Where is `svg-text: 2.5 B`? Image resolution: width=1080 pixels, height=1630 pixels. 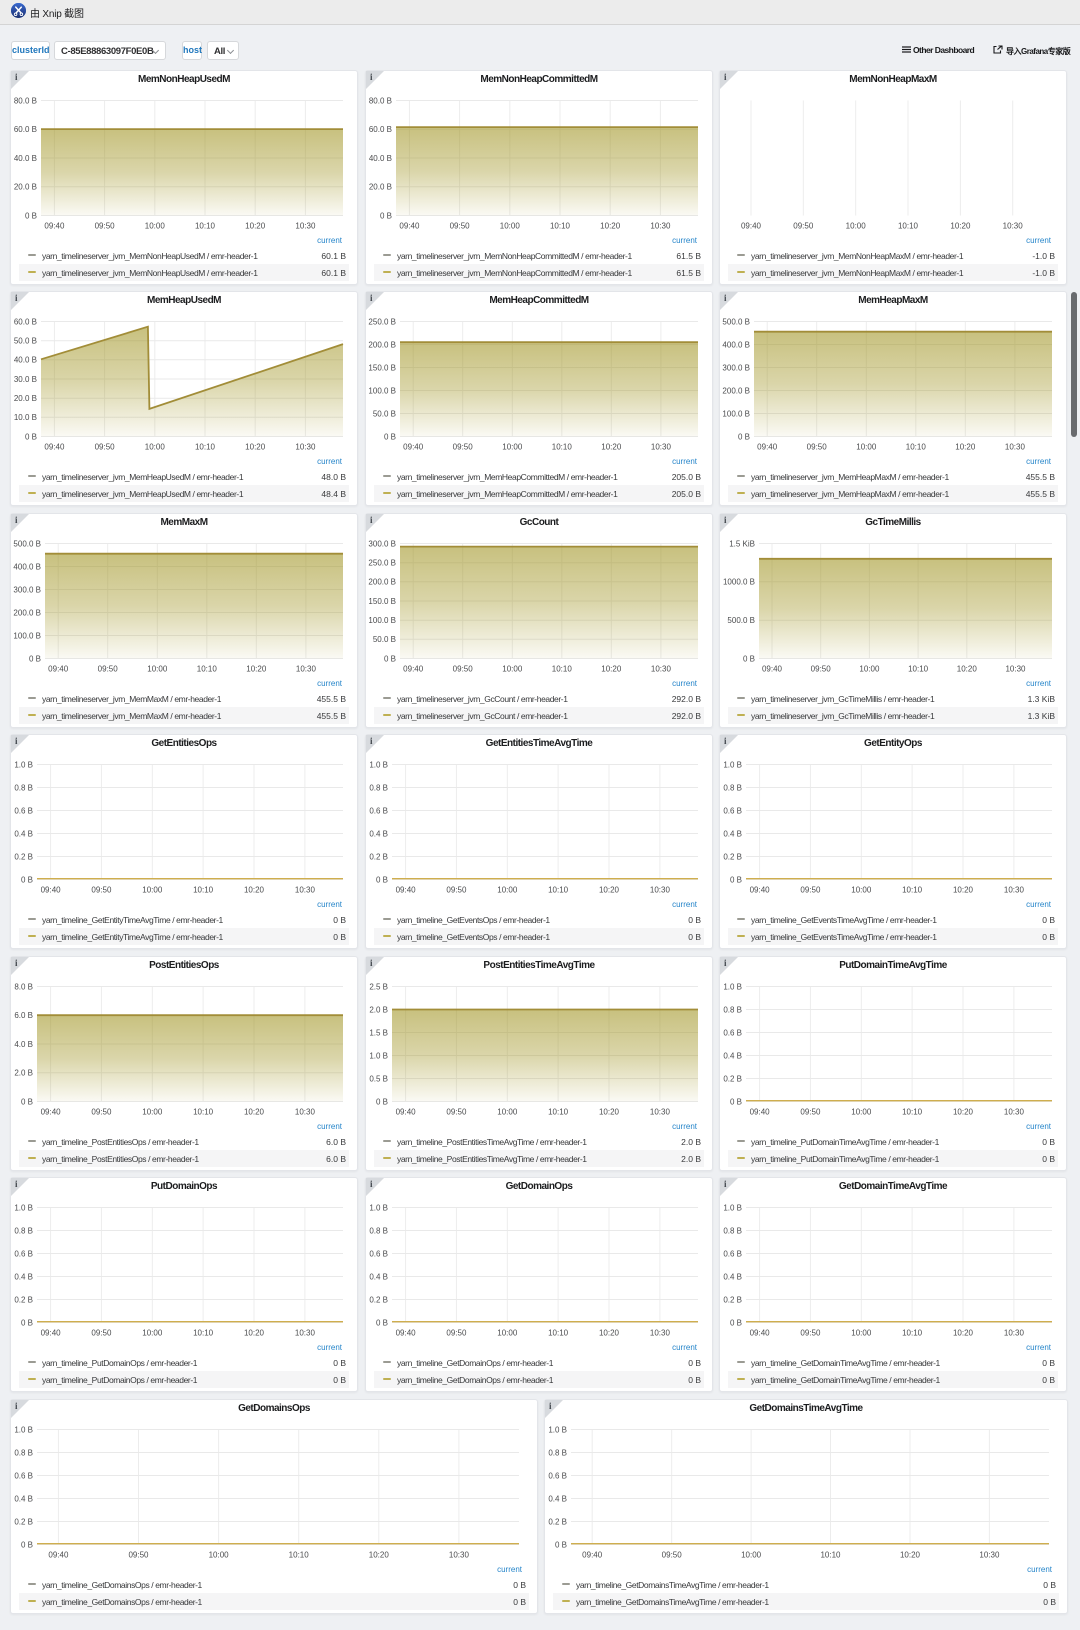 svg-text: 2.5 B is located at coordinates (378, 986).